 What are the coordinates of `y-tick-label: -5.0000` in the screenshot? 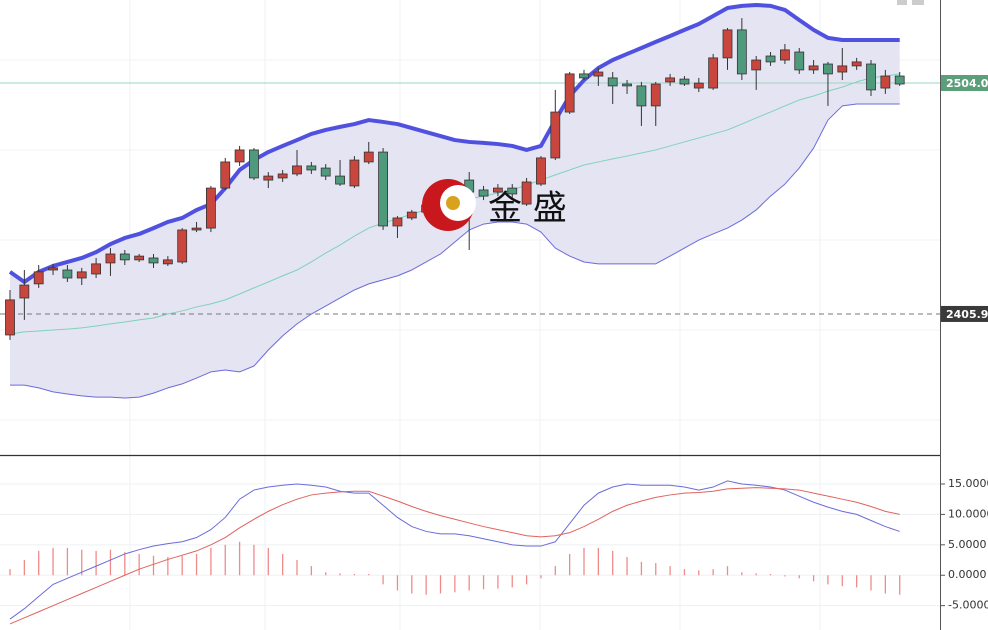 It's located at (968, 605).